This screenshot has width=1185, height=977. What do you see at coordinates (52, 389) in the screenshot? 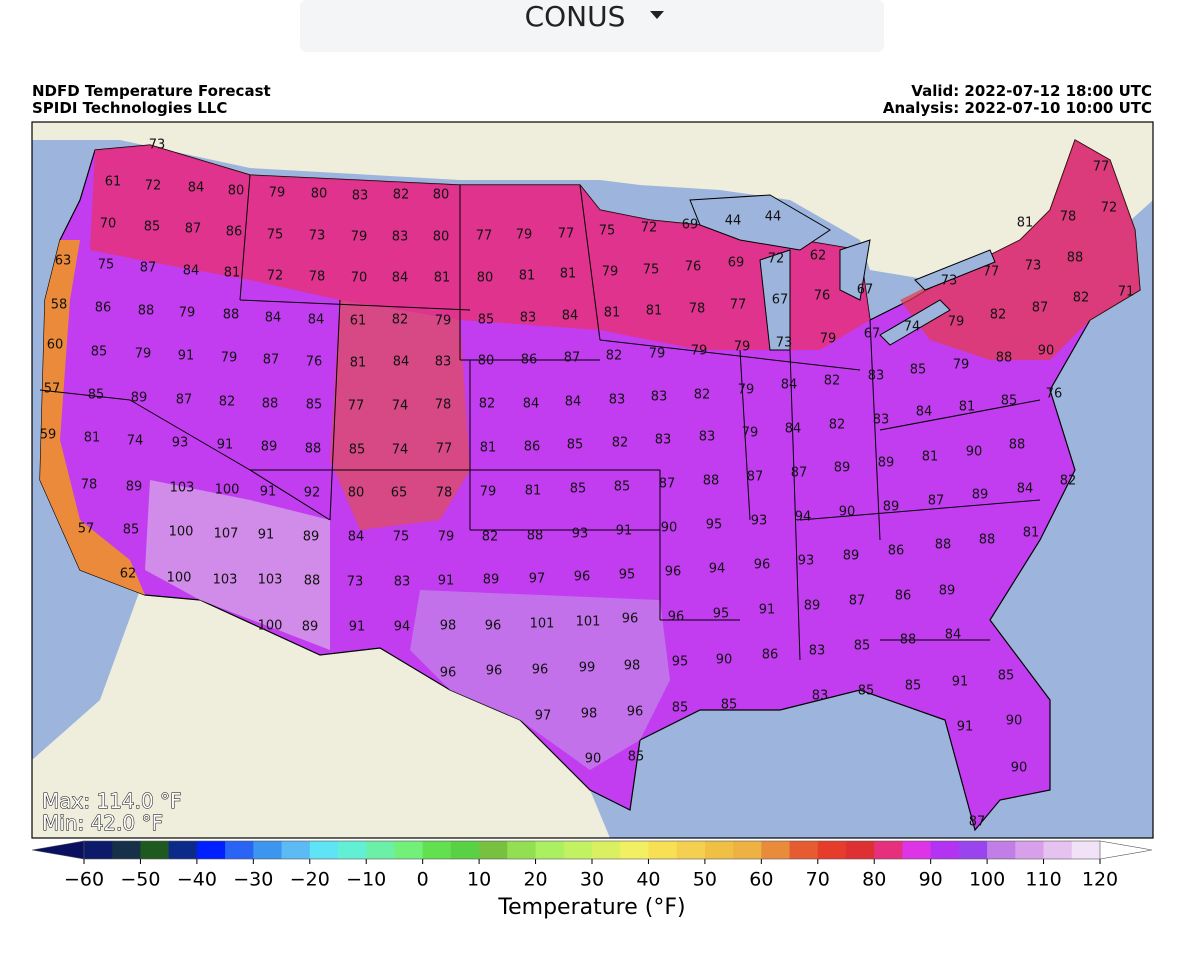
I see `temperature-label: 57` at bounding box center [52, 389].